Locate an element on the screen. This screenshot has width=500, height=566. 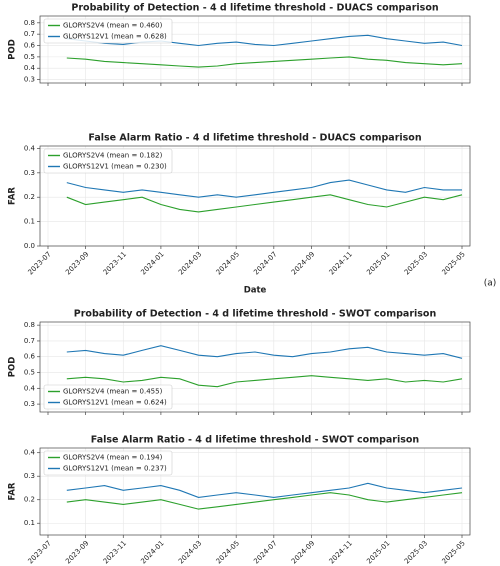
x-axis-label: Date is located at coordinates (255, 291).